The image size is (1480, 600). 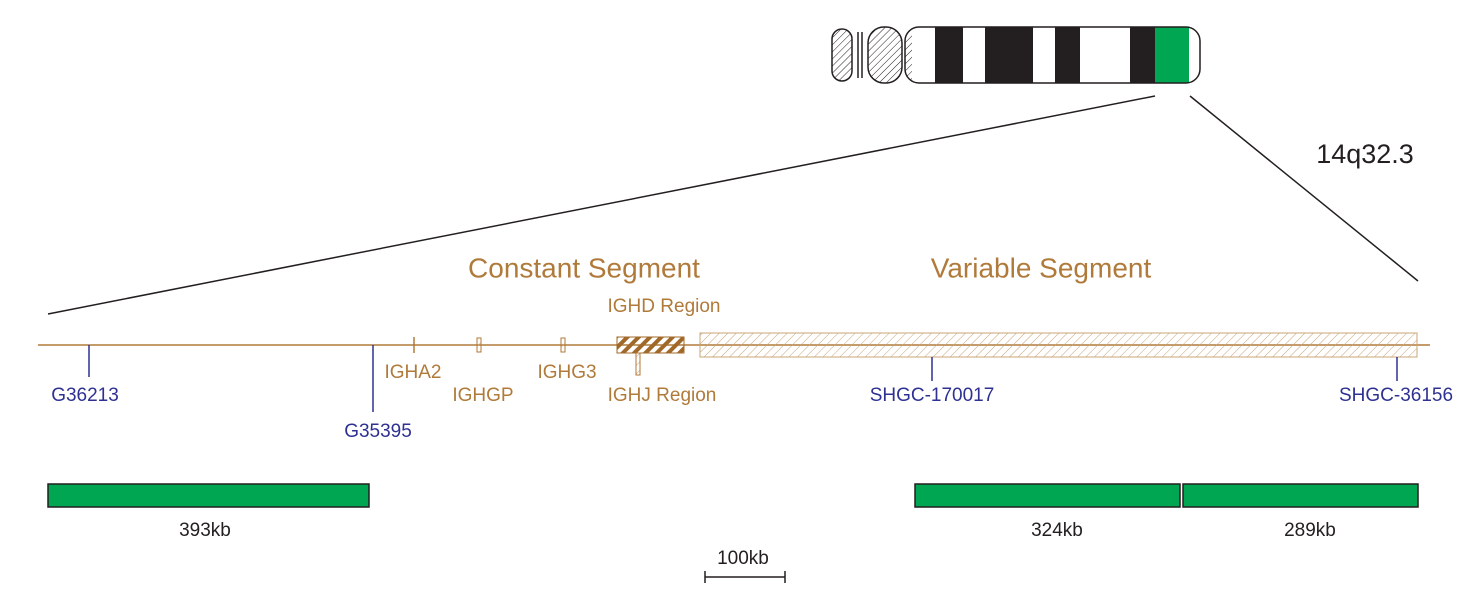 What do you see at coordinates (1396, 395) in the screenshot?
I see `marker-label: SHGC-36156` at bounding box center [1396, 395].